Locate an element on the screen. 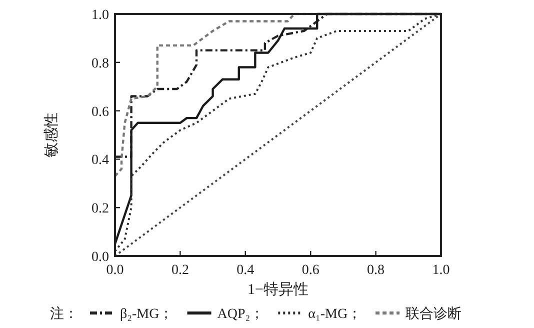  x-tick-label: 0.6 is located at coordinates (311, 270).